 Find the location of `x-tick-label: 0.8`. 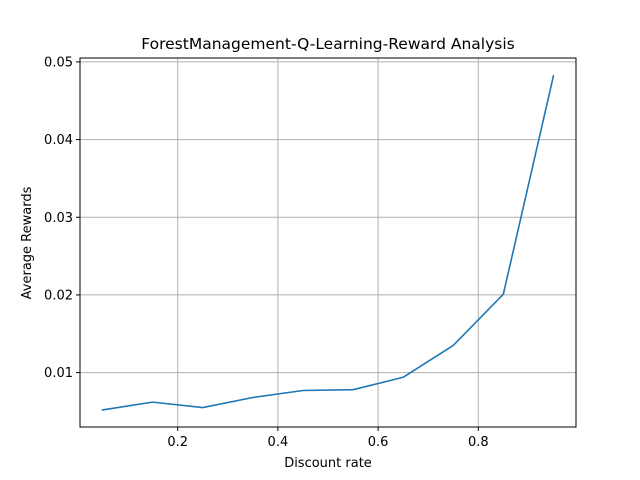

x-tick-label: 0.8 is located at coordinates (478, 442).